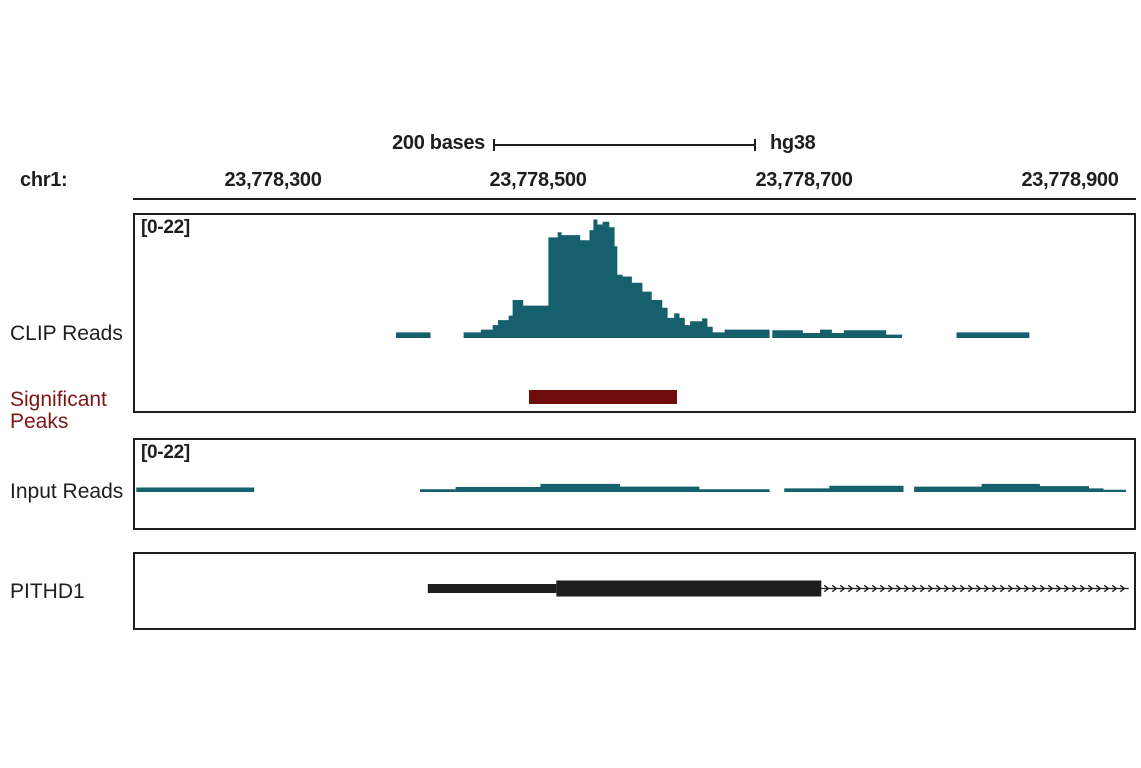  What do you see at coordinates (273, 180) in the screenshot?
I see `coordinate-tick-1: 23,778,300` at bounding box center [273, 180].